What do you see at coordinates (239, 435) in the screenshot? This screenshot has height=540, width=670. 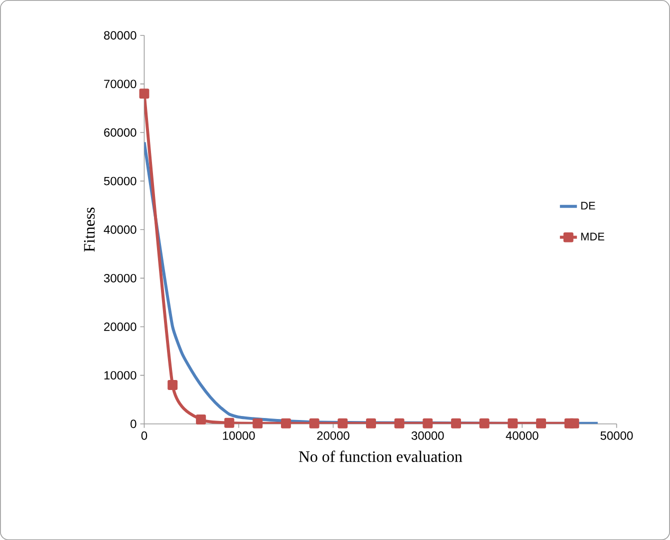 I see `x-tick-label: 10000` at bounding box center [239, 435].